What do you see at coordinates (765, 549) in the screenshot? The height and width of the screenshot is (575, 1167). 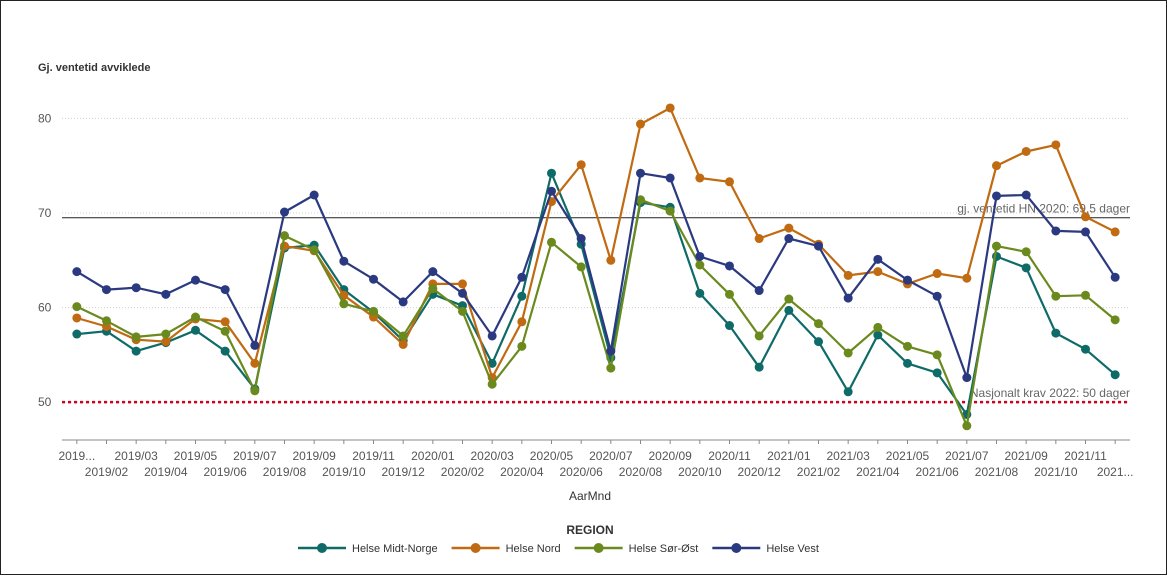 I see `legend-item: Helse Vest` at bounding box center [765, 549].